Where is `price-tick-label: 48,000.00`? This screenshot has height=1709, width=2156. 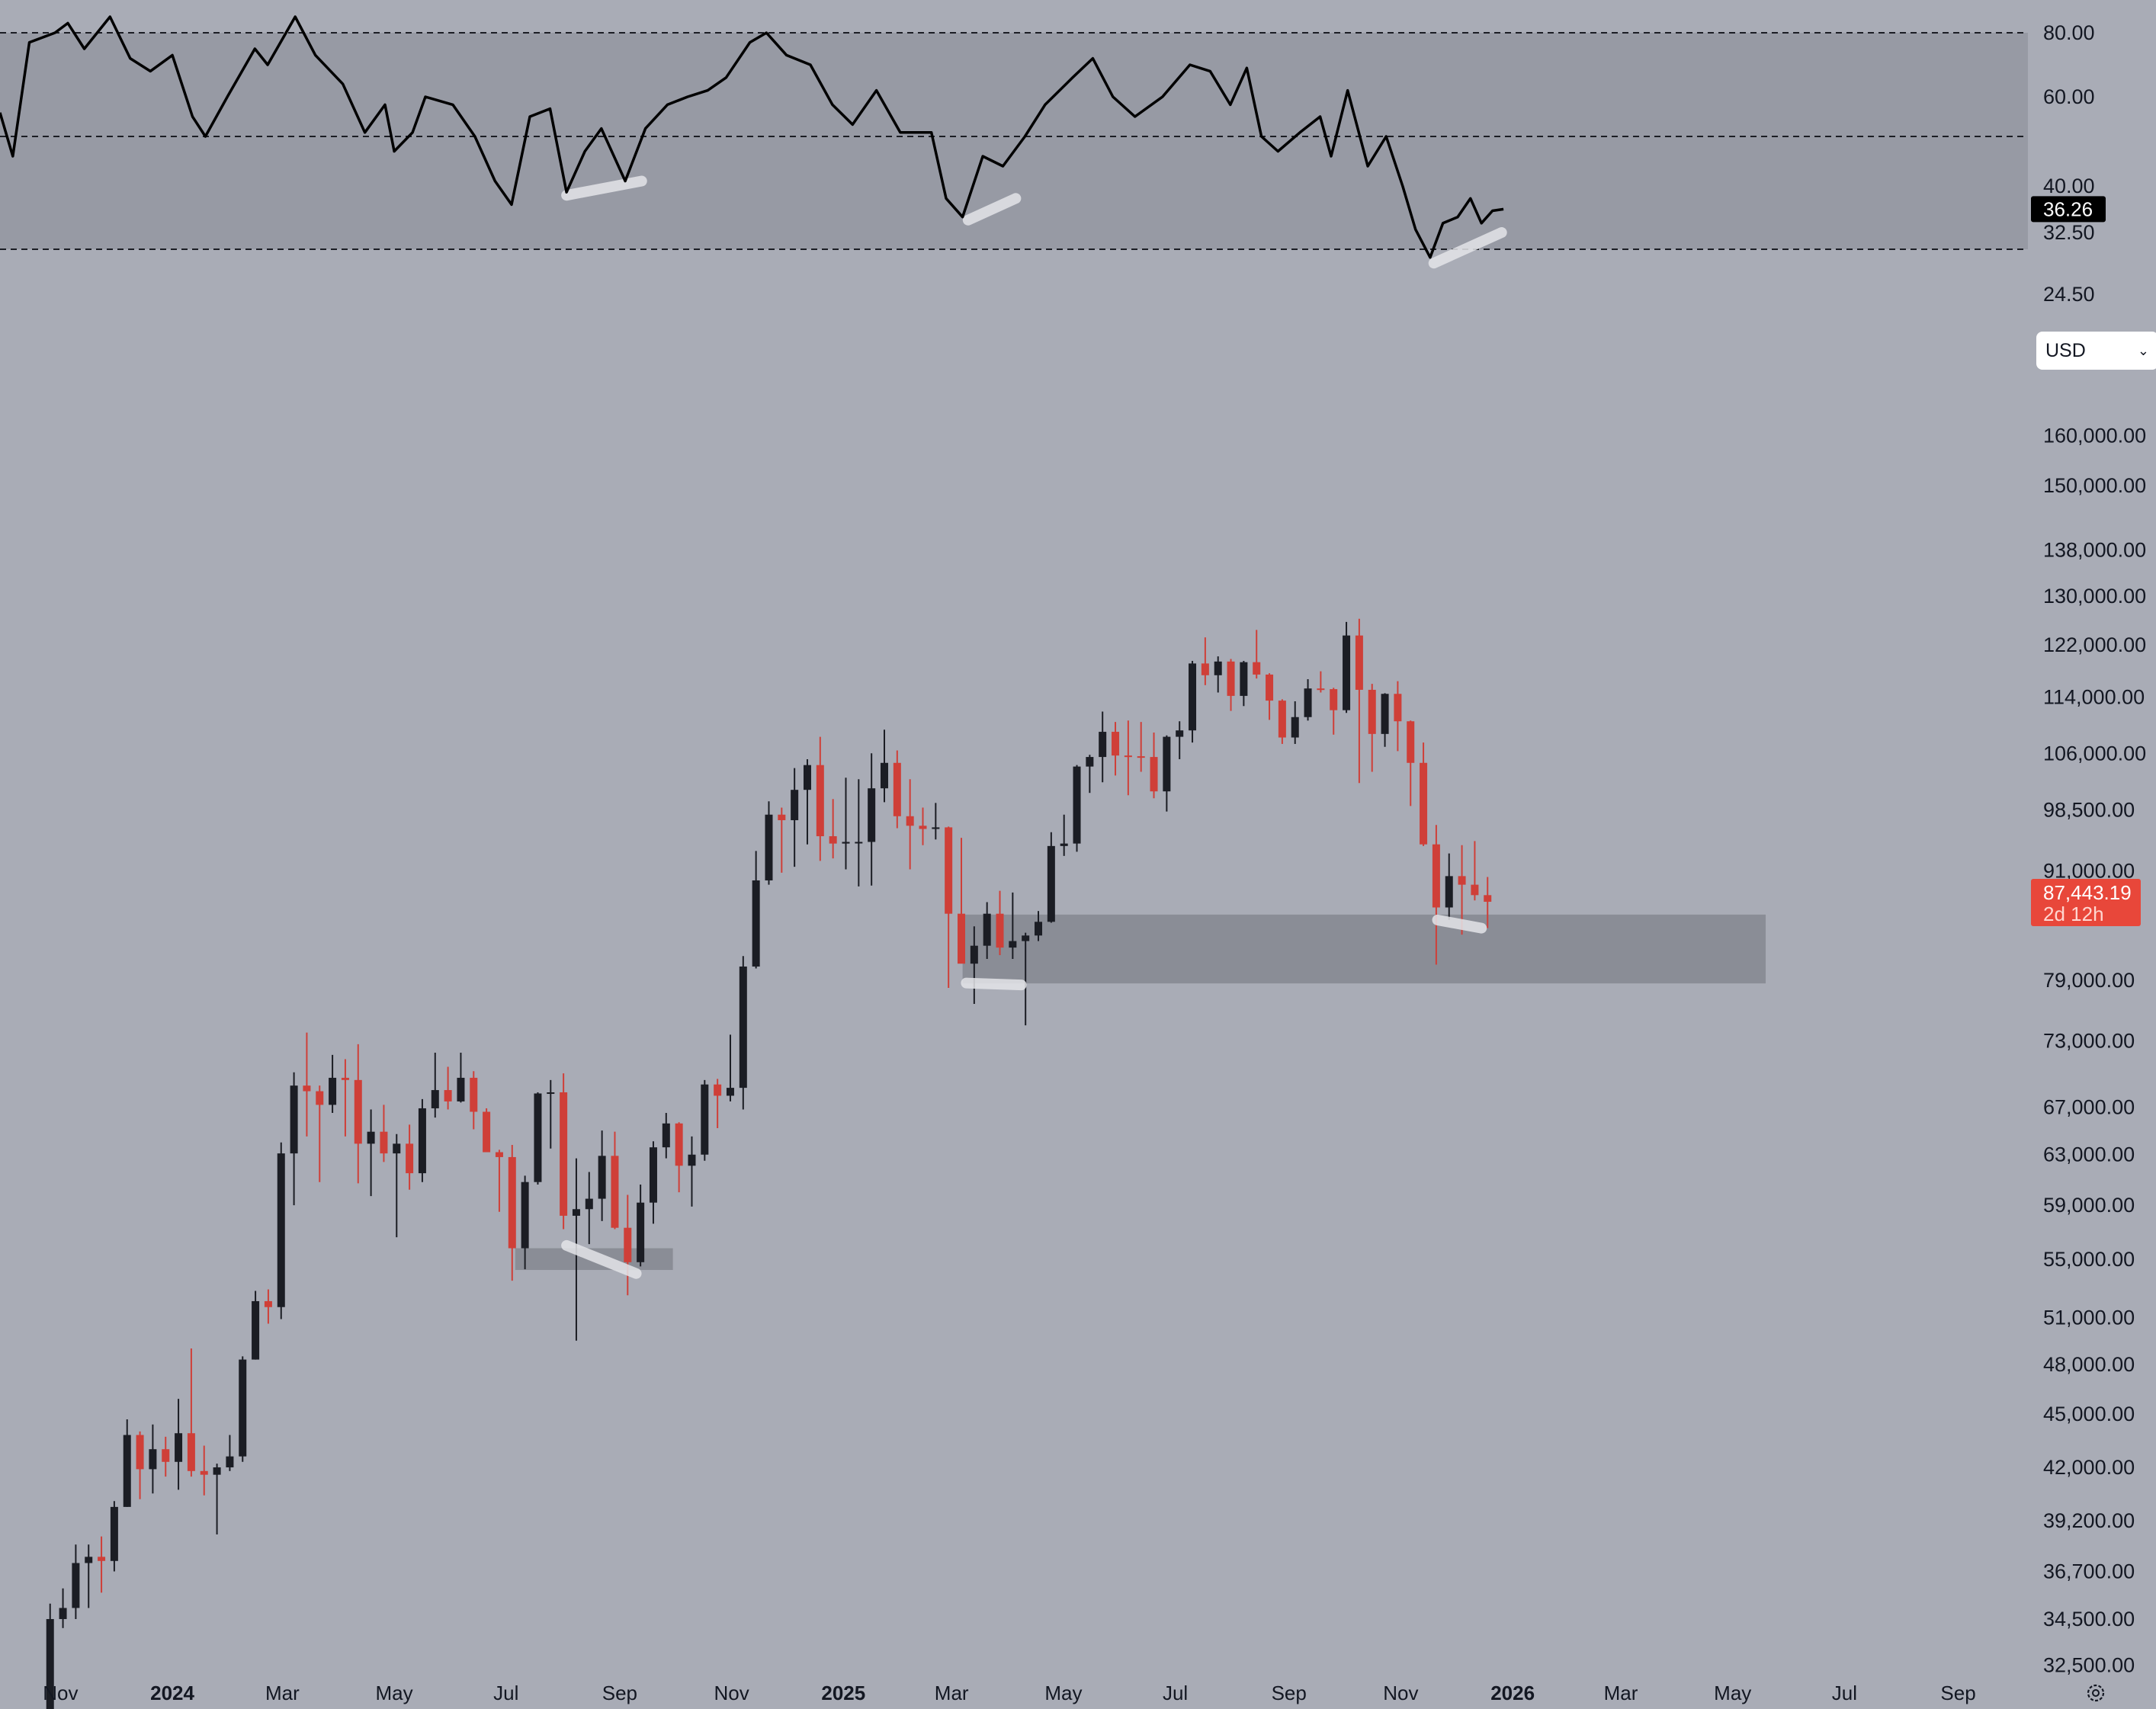 price-tick-label: 48,000.00 is located at coordinates (2089, 1364).